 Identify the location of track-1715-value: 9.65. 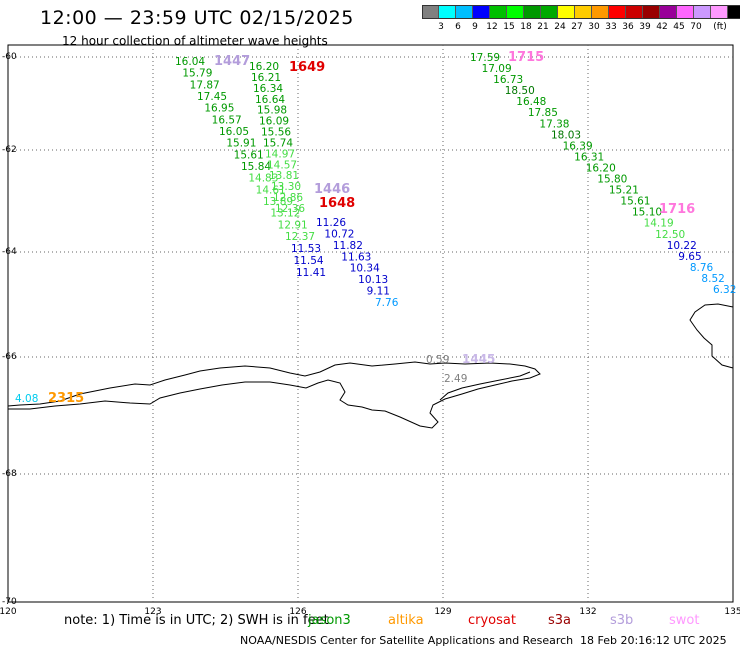
(689, 257).